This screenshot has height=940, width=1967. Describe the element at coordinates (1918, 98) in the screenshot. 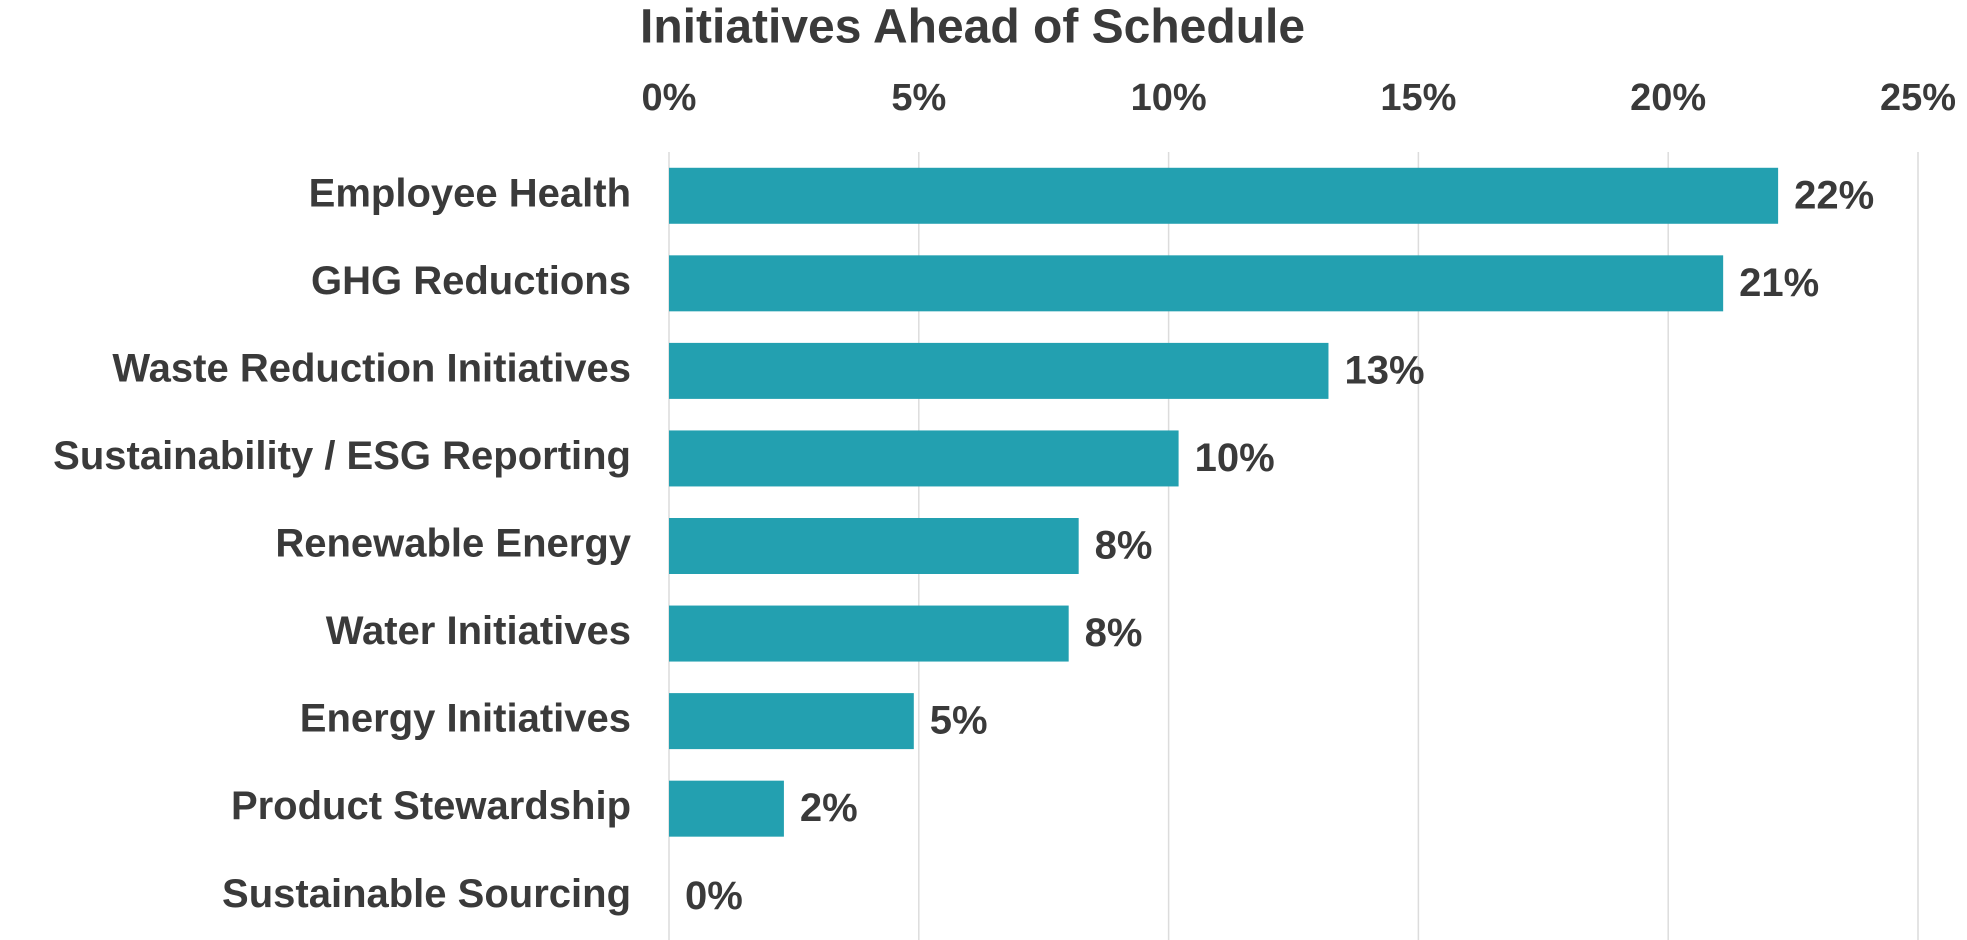

I see `x-tick-label: 25%` at that location.